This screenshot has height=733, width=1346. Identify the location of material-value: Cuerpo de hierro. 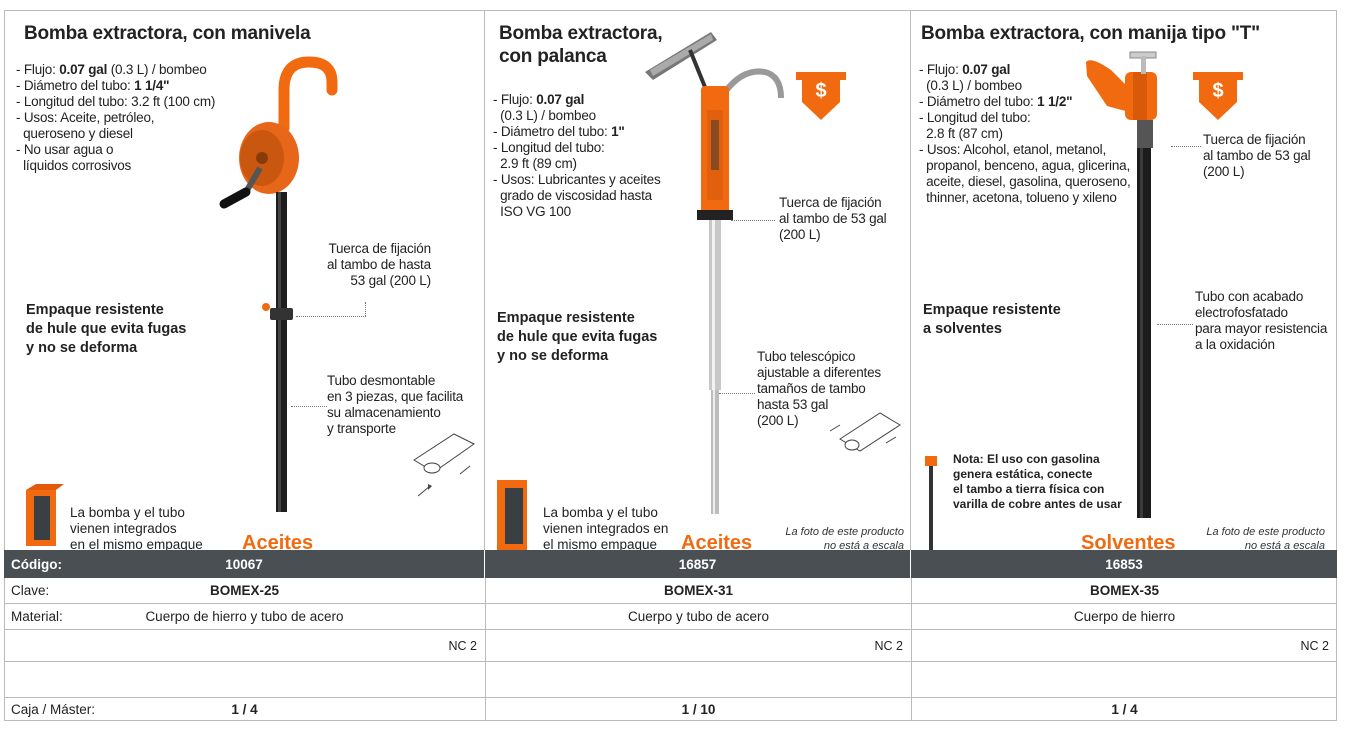
(1124, 616).